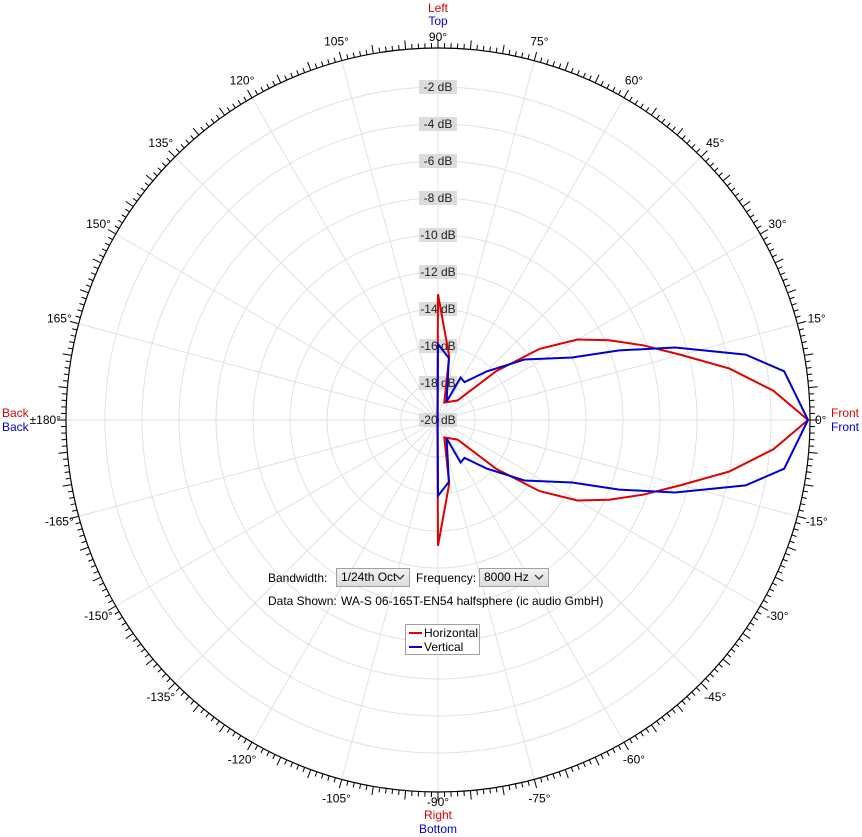  Describe the element at coordinates (623, 420) in the screenshot. I see `series-line-vertical` at that location.